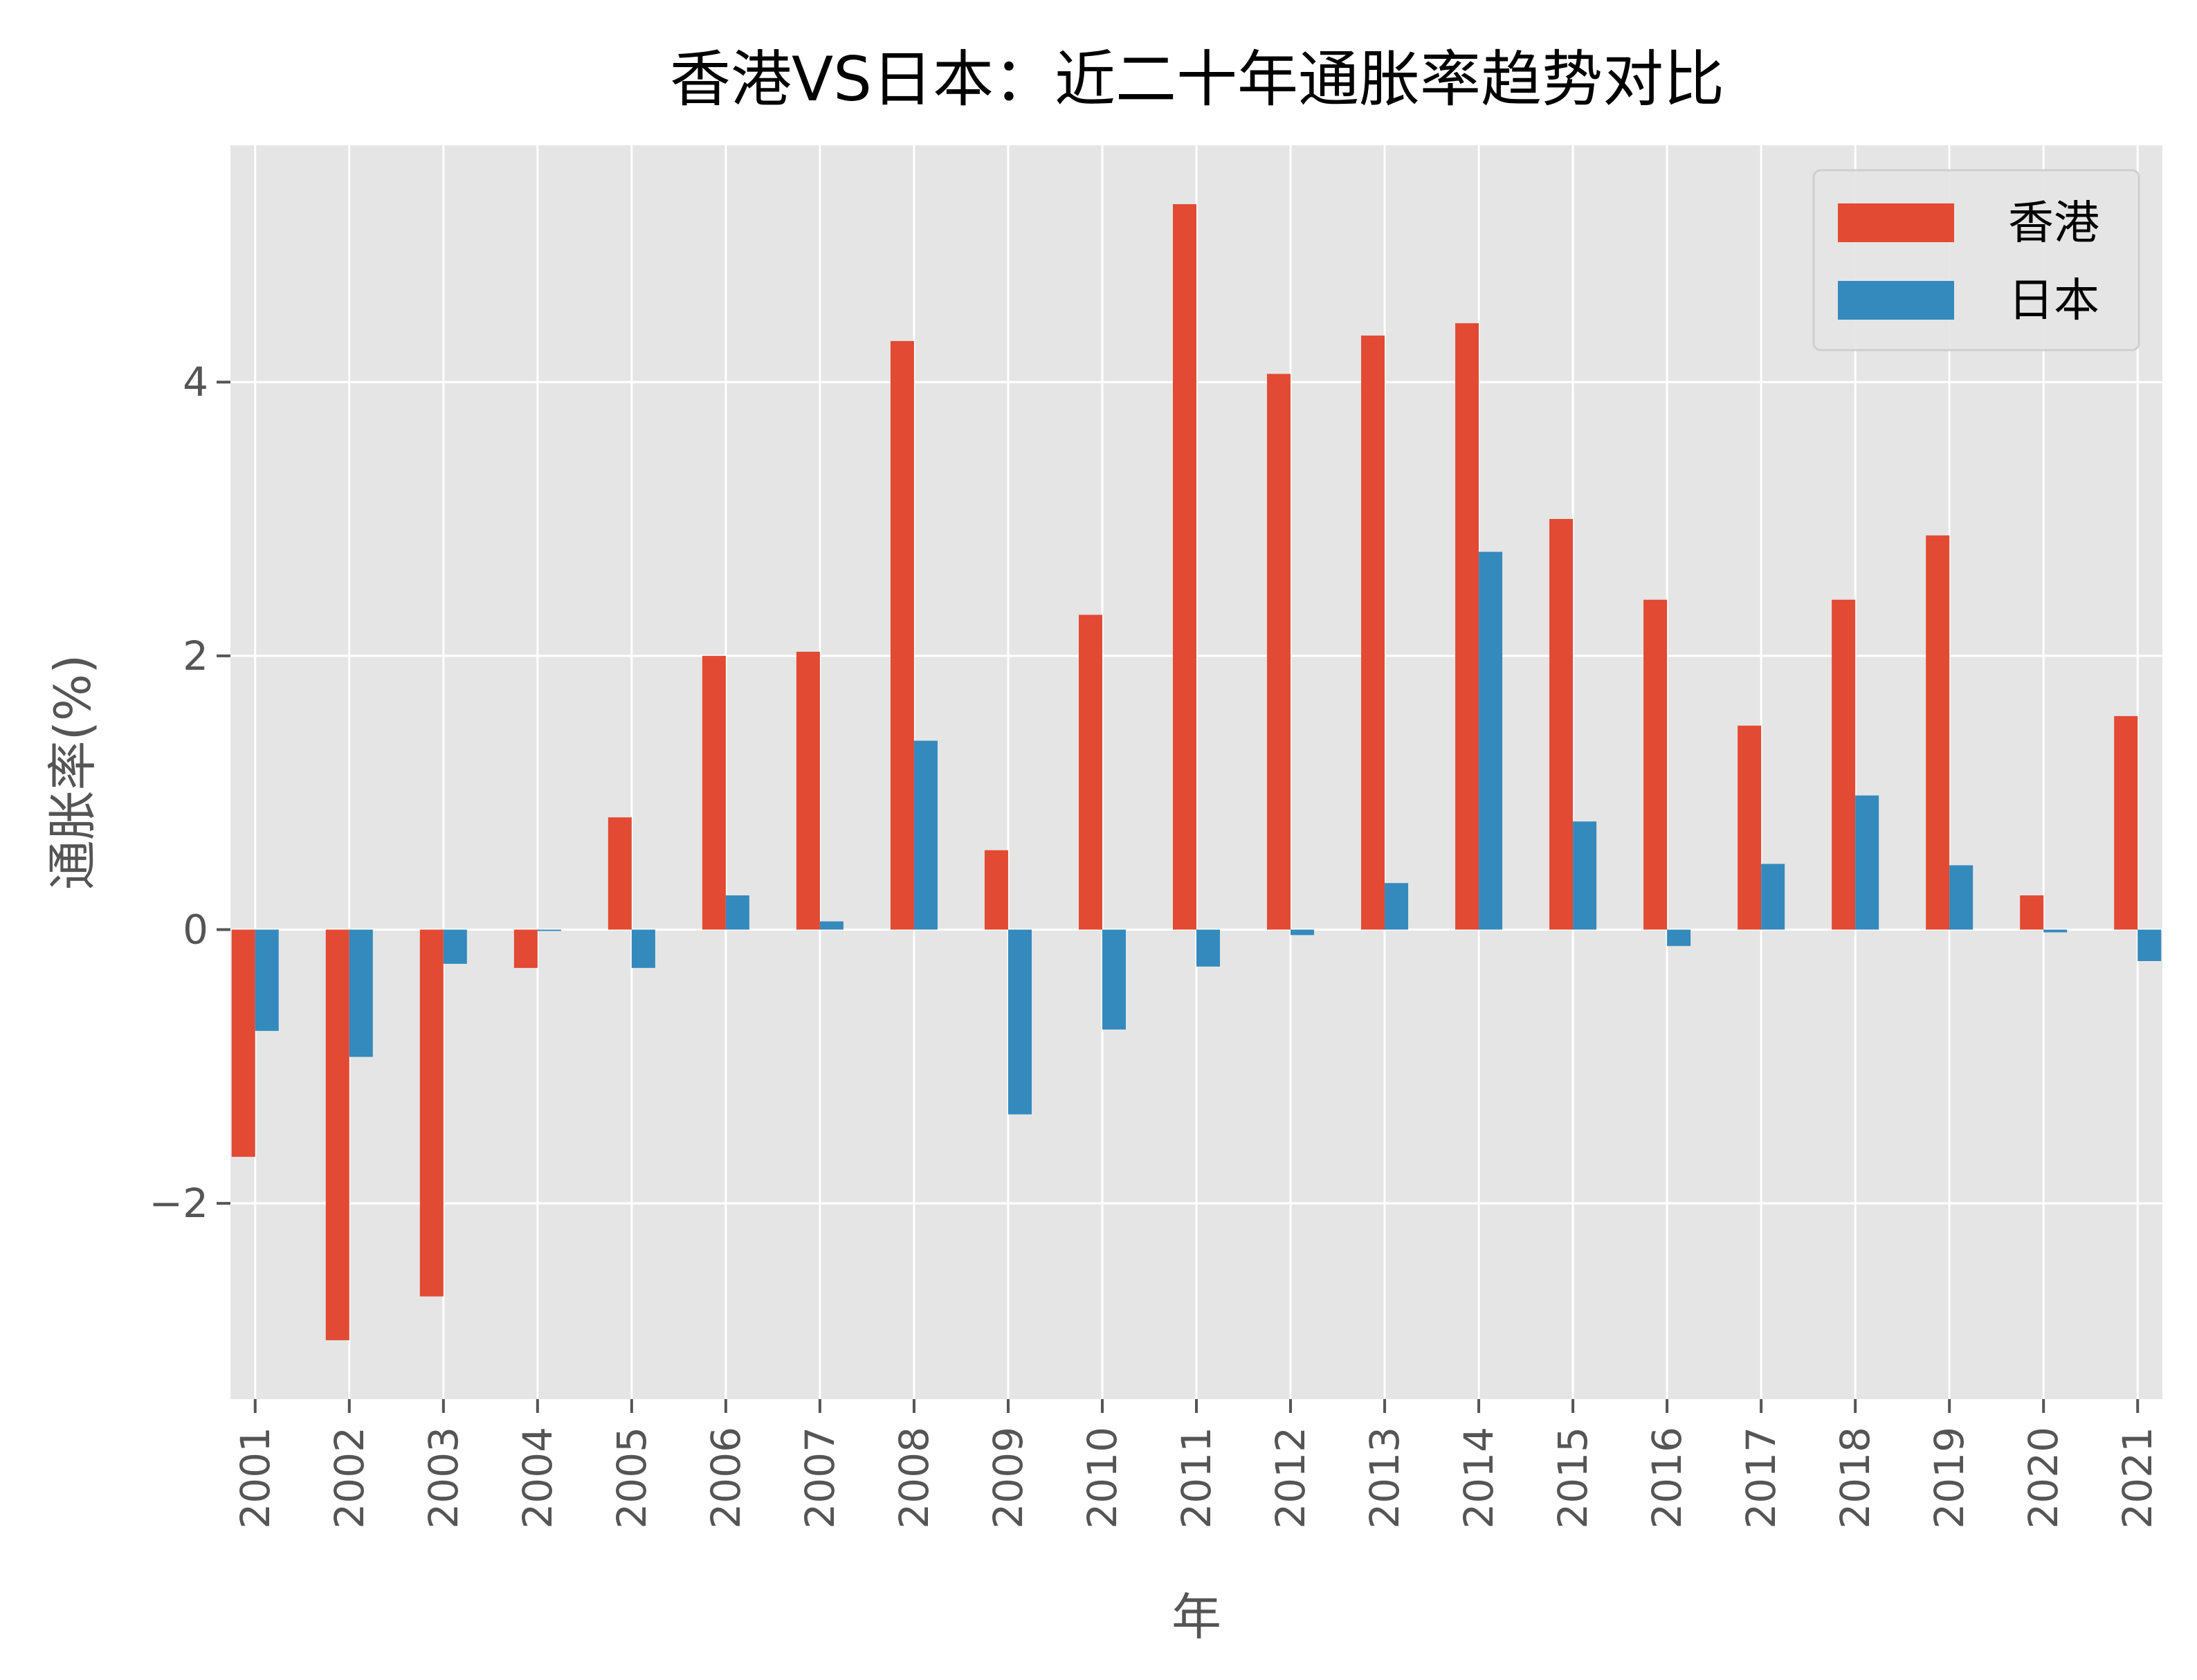  I want to click on x-tick-label: 2020, so click(2043, 1478).